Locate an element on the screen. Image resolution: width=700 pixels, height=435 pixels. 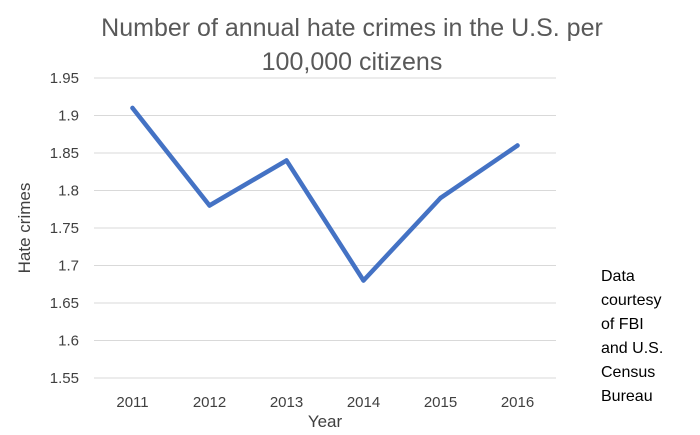
y-tick-label: 1.9 is located at coordinates (68, 116).